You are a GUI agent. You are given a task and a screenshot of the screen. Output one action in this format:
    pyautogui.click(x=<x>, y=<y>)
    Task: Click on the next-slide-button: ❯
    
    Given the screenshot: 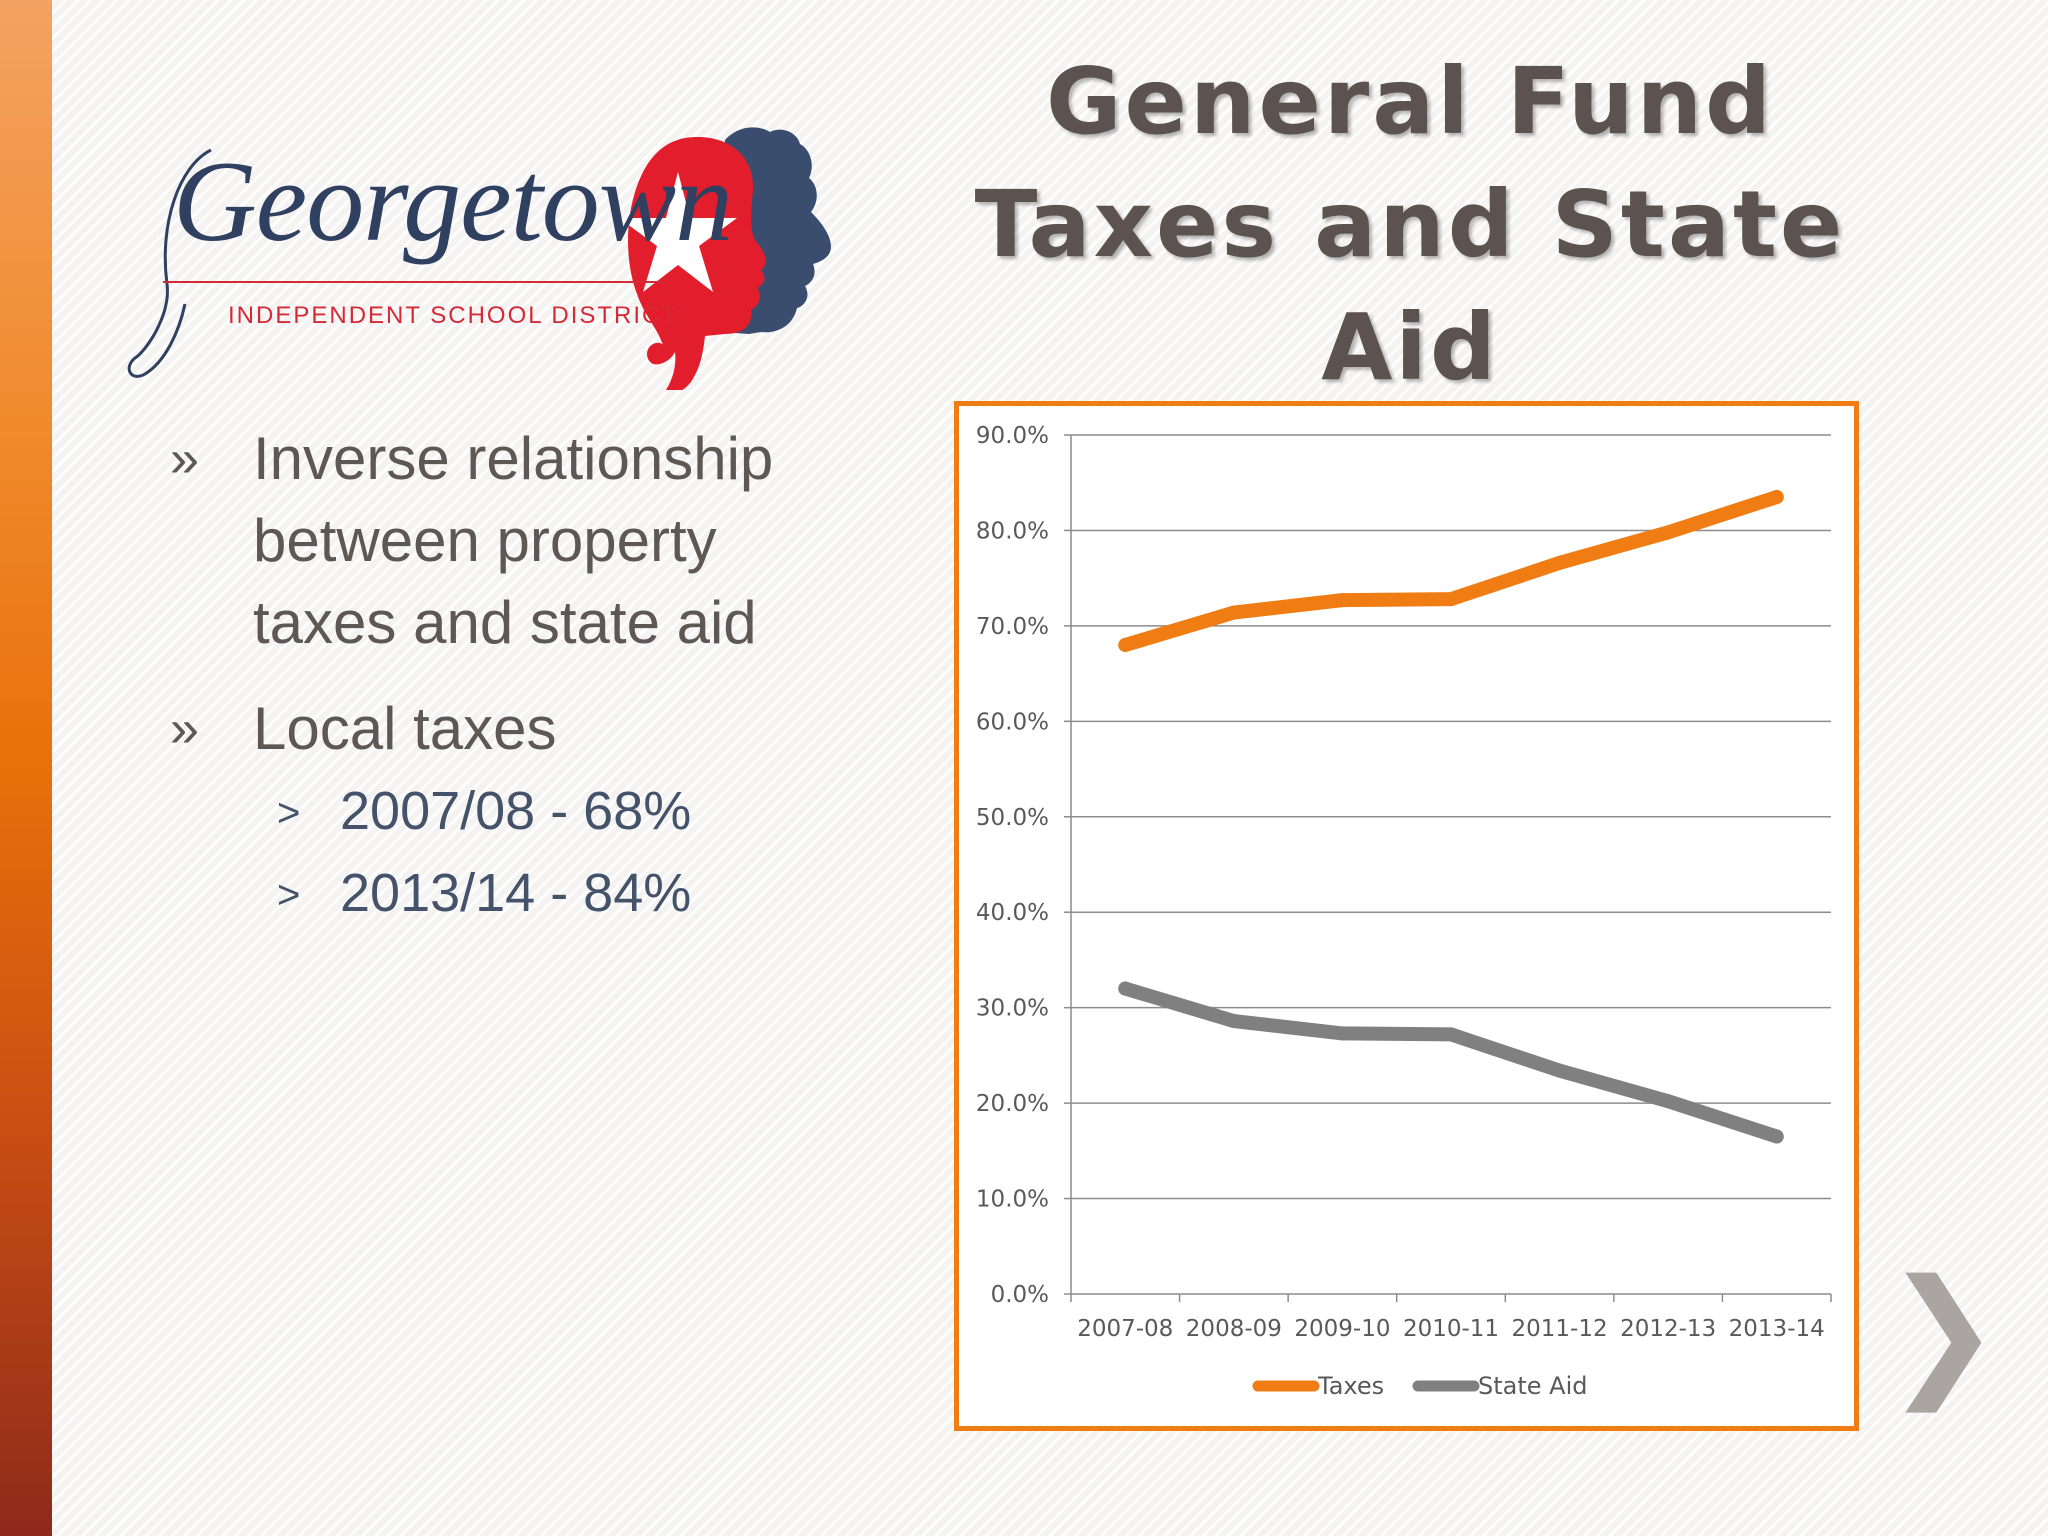 What is the action you would take?
    pyautogui.click(x=1942, y=1332)
    